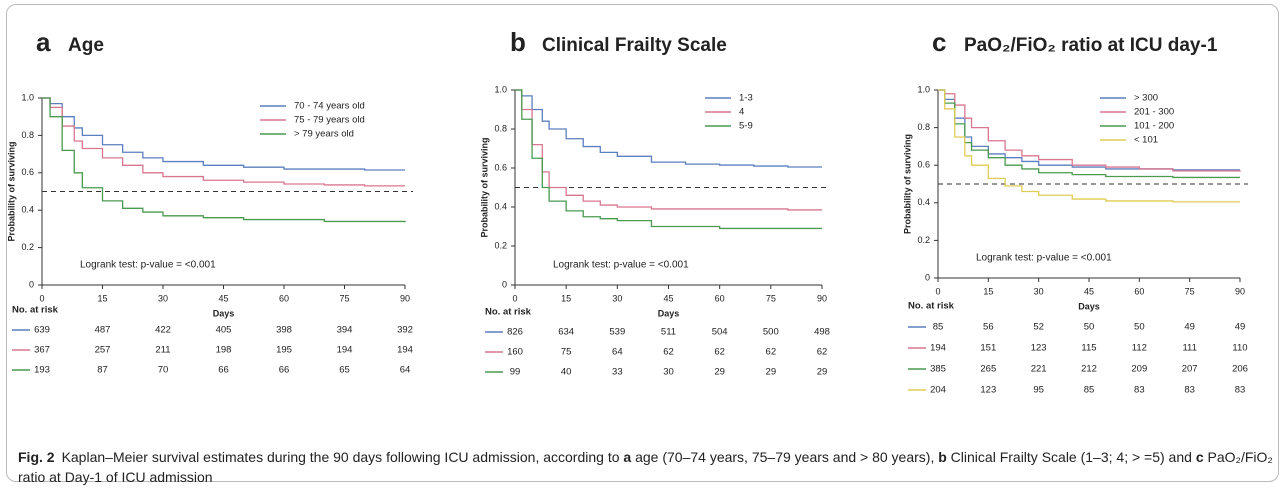 This screenshot has height=488, width=1287. What do you see at coordinates (627, 457) in the screenshot?
I see `caption-text: a` at bounding box center [627, 457].